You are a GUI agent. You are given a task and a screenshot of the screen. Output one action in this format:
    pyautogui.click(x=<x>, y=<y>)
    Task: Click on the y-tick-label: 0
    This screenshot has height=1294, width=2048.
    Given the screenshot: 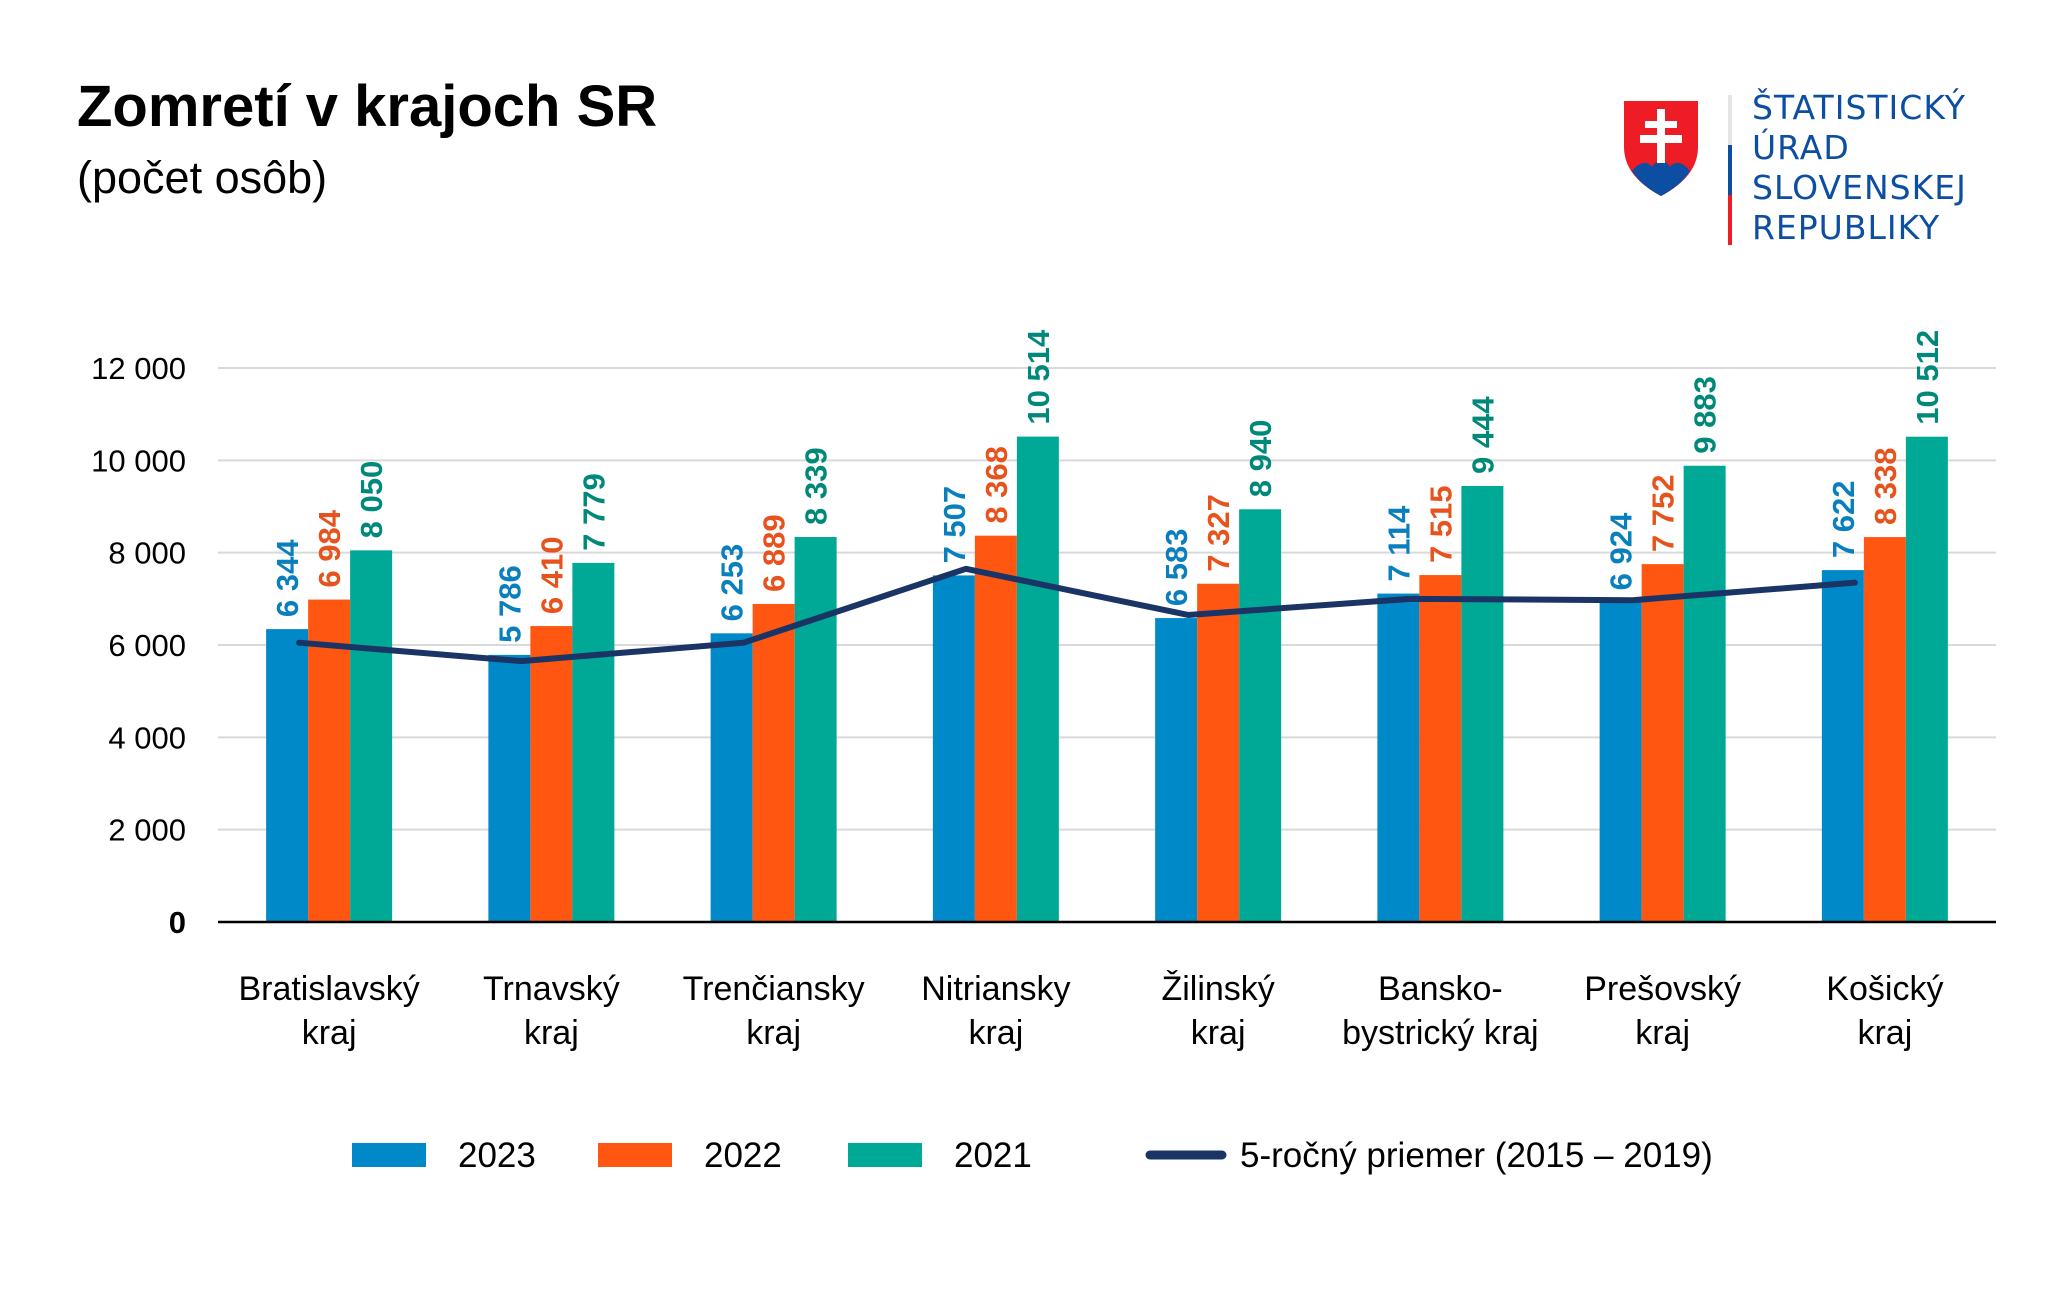 What is the action you would take?
    pyautogui.click(x=177, y=922)
    